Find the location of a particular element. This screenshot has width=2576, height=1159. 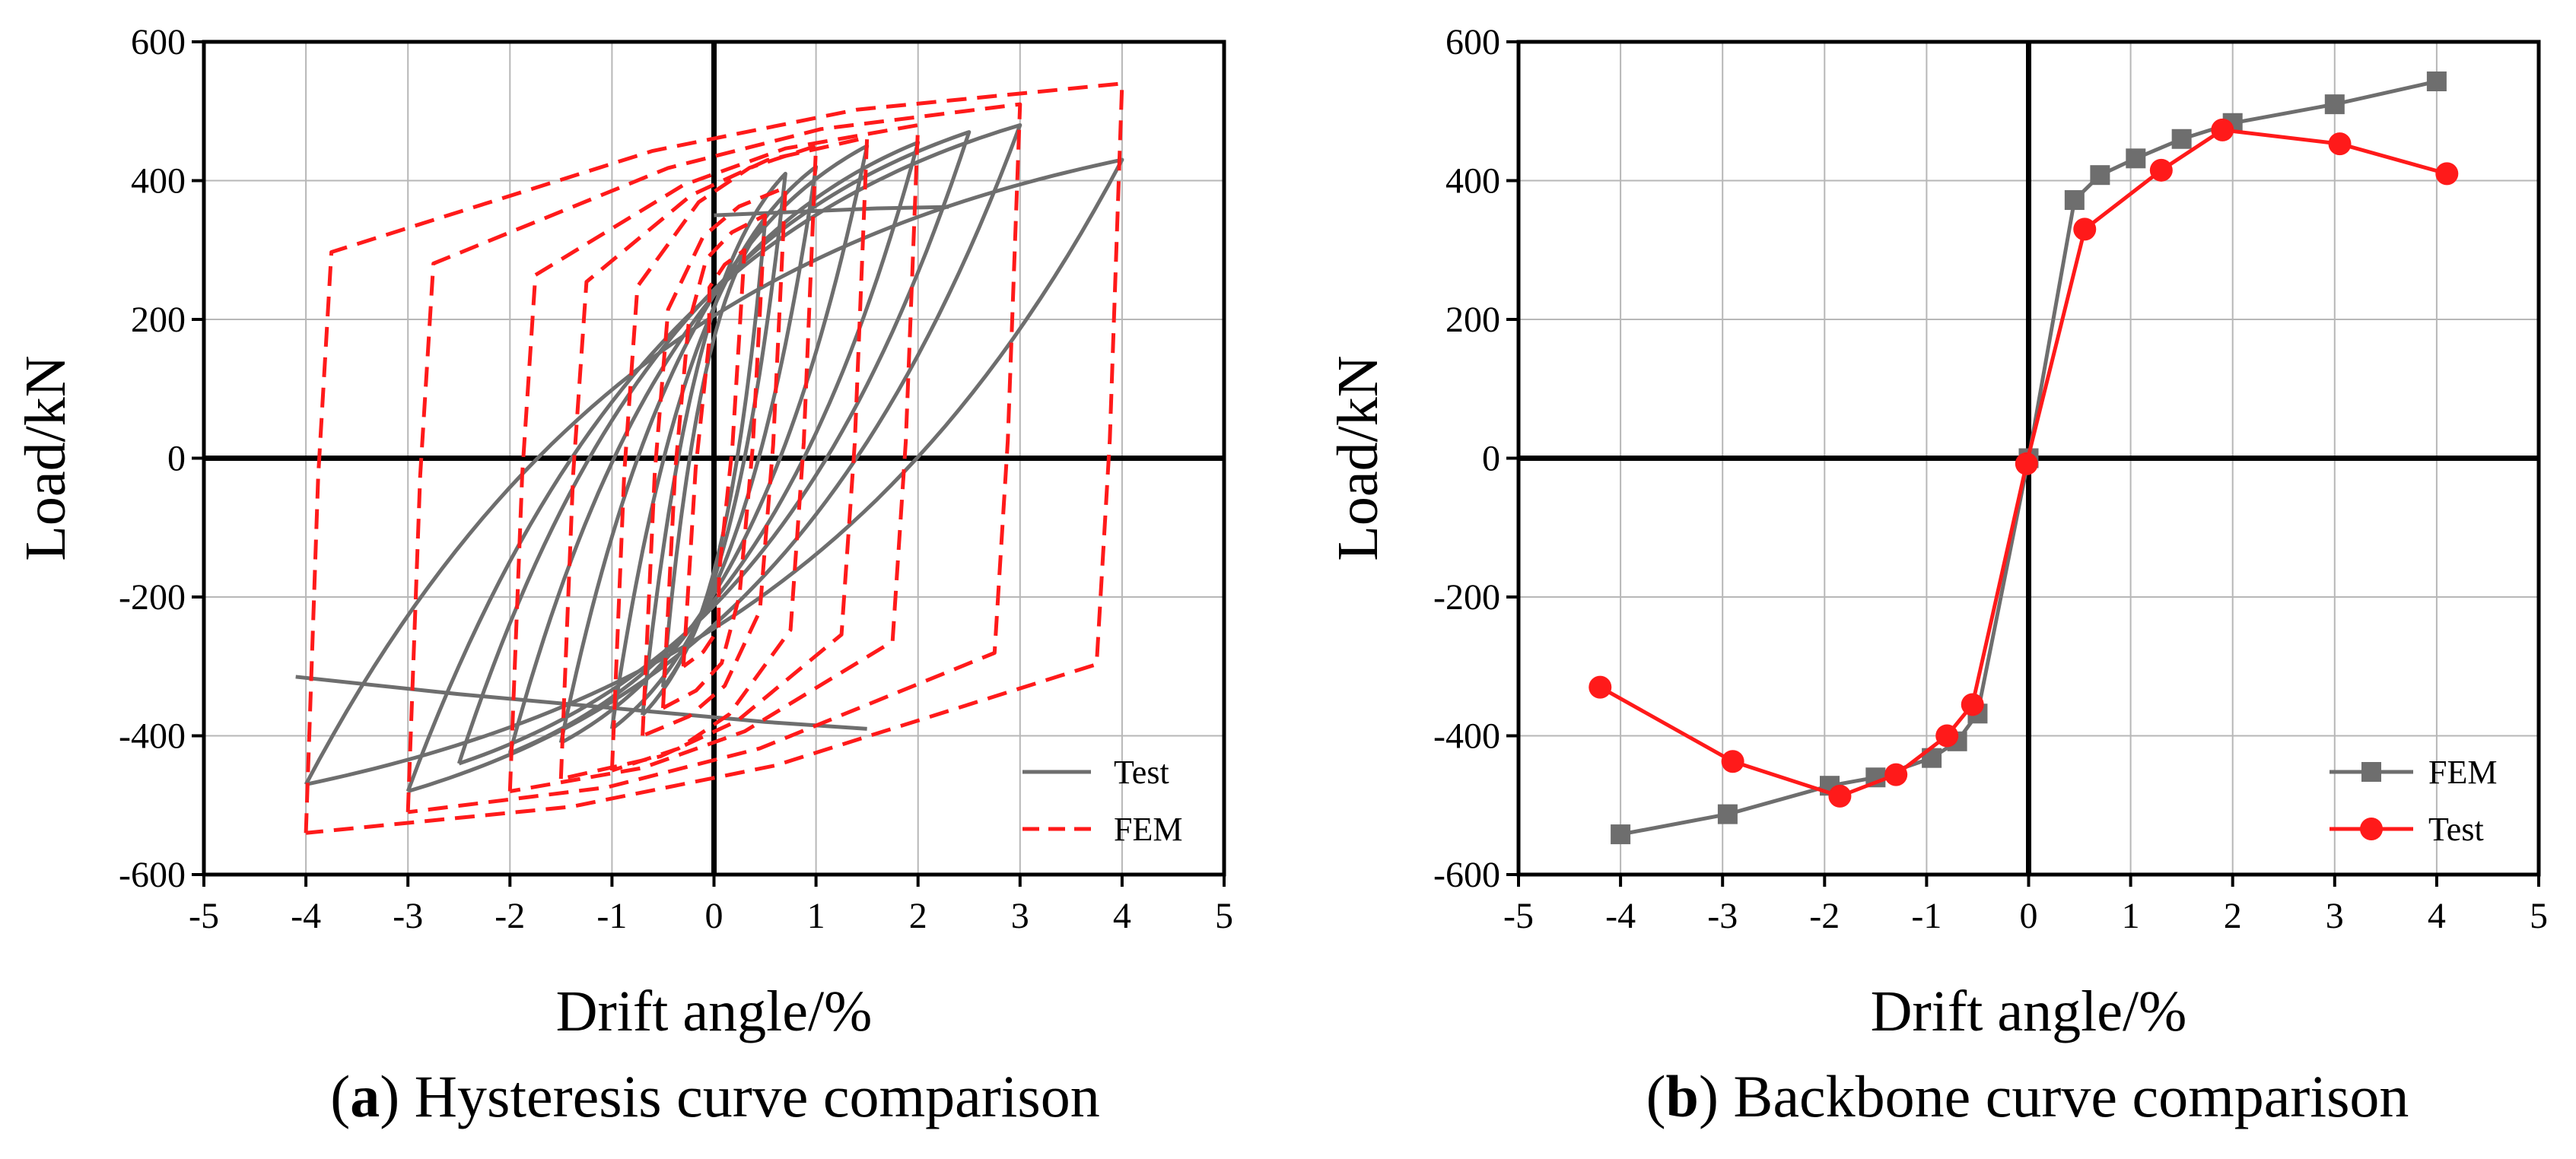

panel-b-x-axis-title: Drift angle/% is located at coordinates (2029, 1011).